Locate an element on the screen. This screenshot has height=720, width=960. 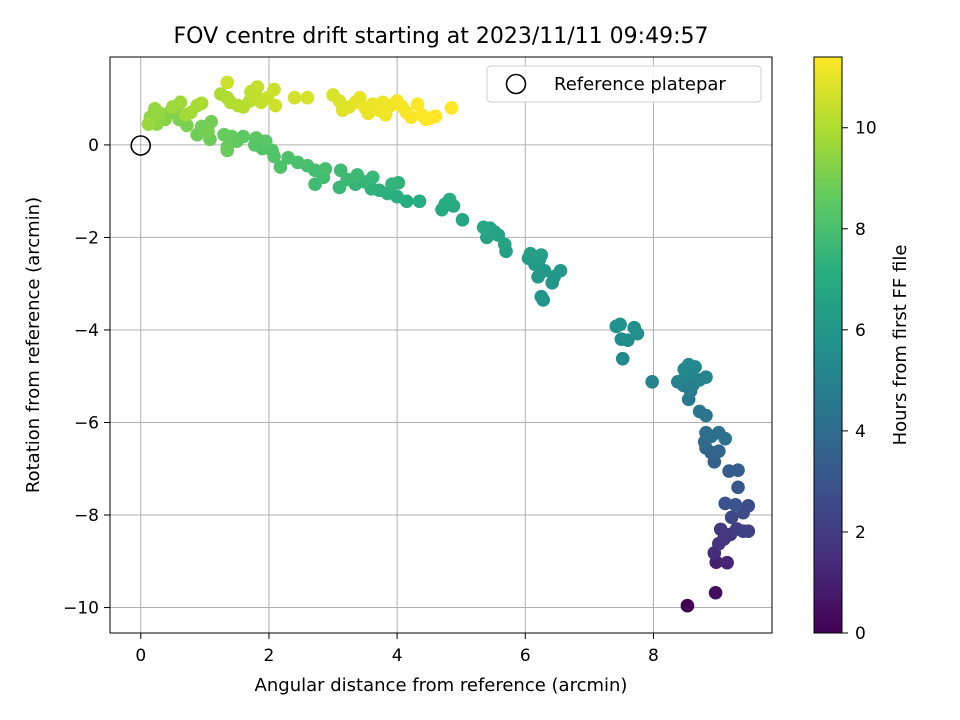
y-axis-ticks: −10 −8 −6 −4 −2 0 is located at coordinates (86, 377).